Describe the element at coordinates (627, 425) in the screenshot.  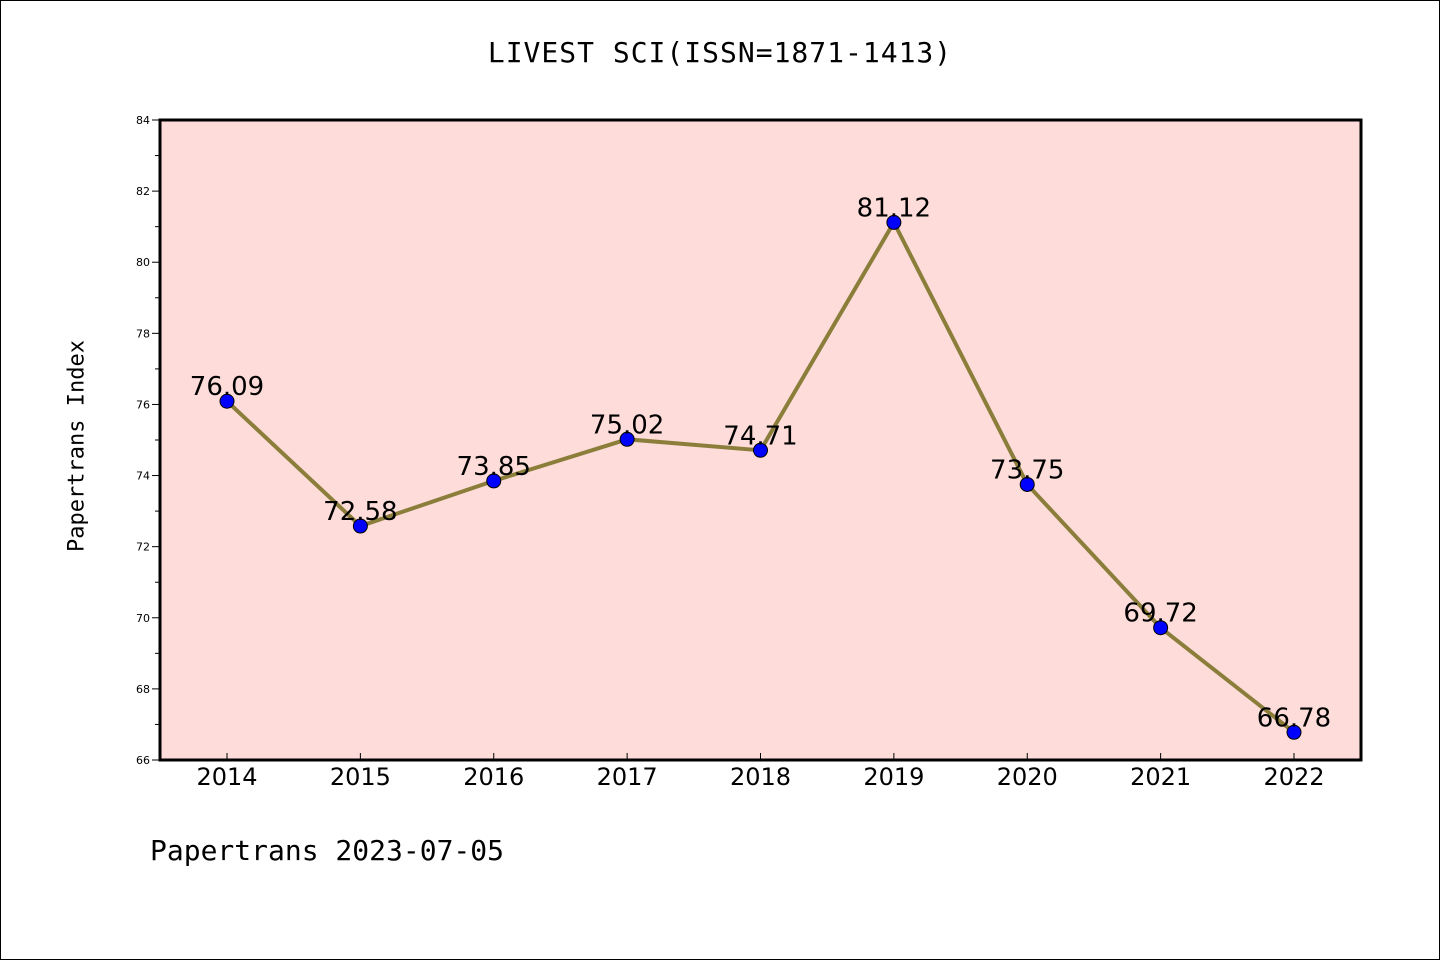
I see `data-label: 75.02` at that location.